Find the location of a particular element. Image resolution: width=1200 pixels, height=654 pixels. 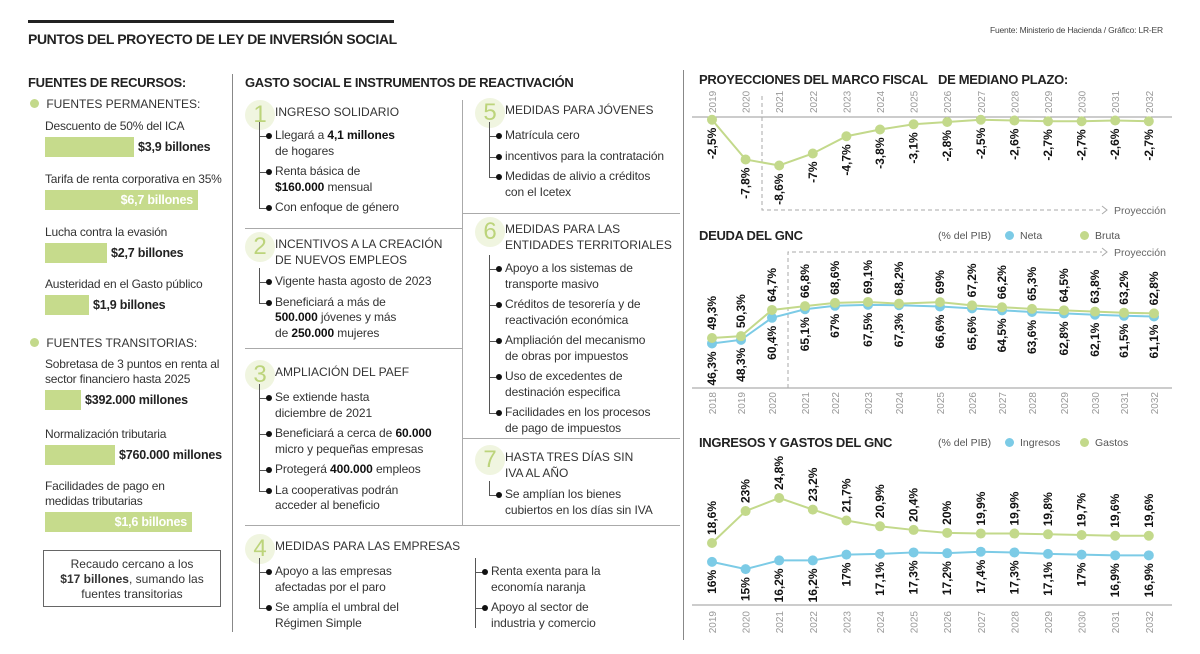

legend-label: Ingresos is located at coordinates (1040, 443).